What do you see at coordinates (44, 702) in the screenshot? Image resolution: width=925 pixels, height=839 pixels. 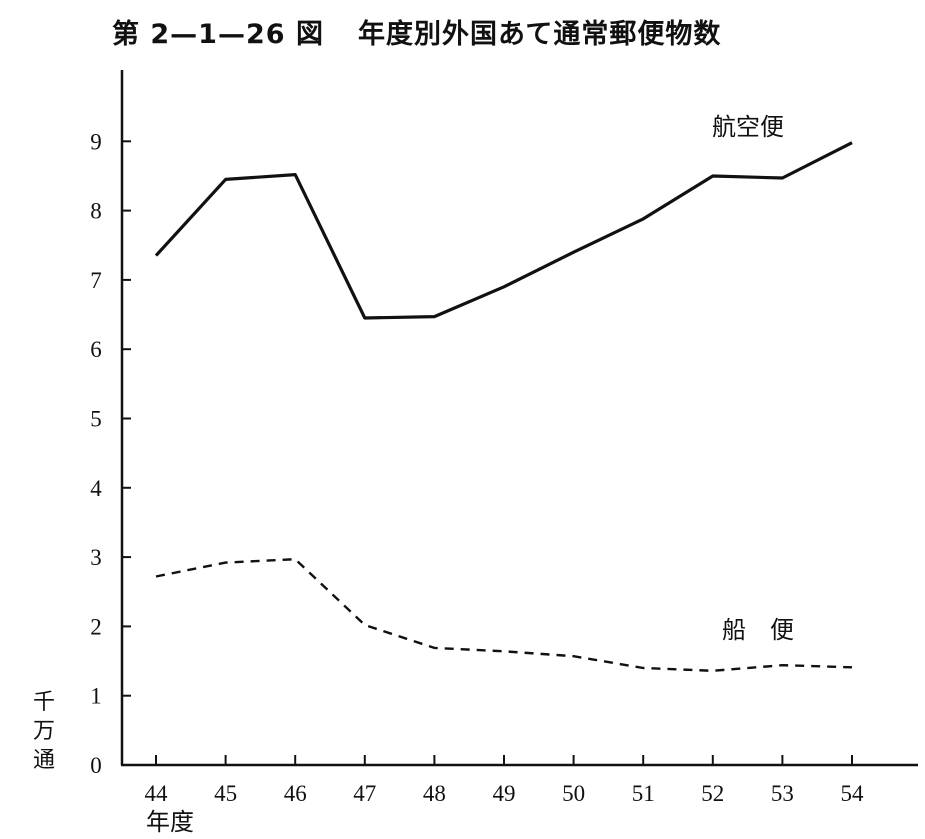 I see `y-axis-unit-char: 千` at bounding box center [44, 702].